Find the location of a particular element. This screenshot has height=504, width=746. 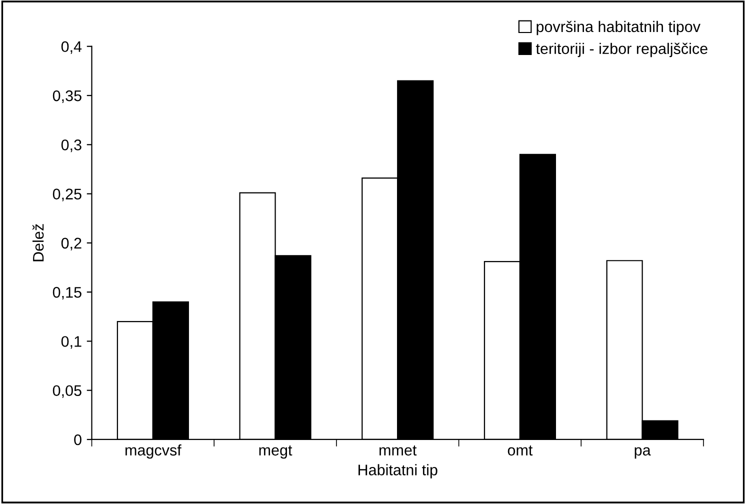

x-tick-label: magcvsf is located at coordinates (154, 451).